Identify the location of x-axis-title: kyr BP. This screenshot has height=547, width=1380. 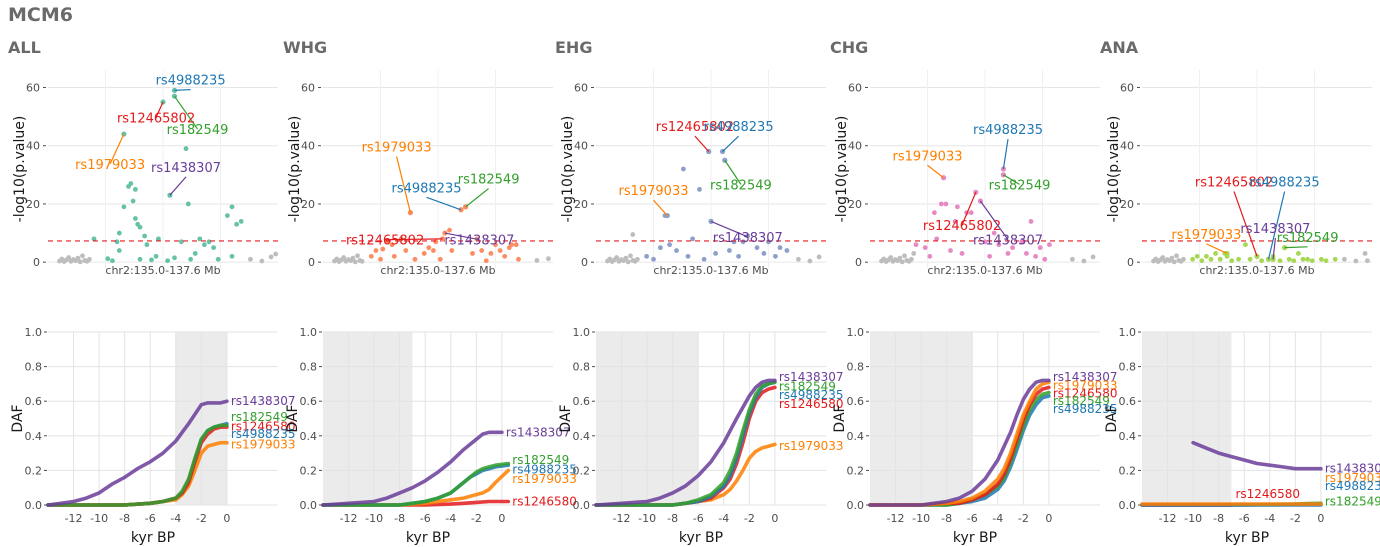
(153, 538).